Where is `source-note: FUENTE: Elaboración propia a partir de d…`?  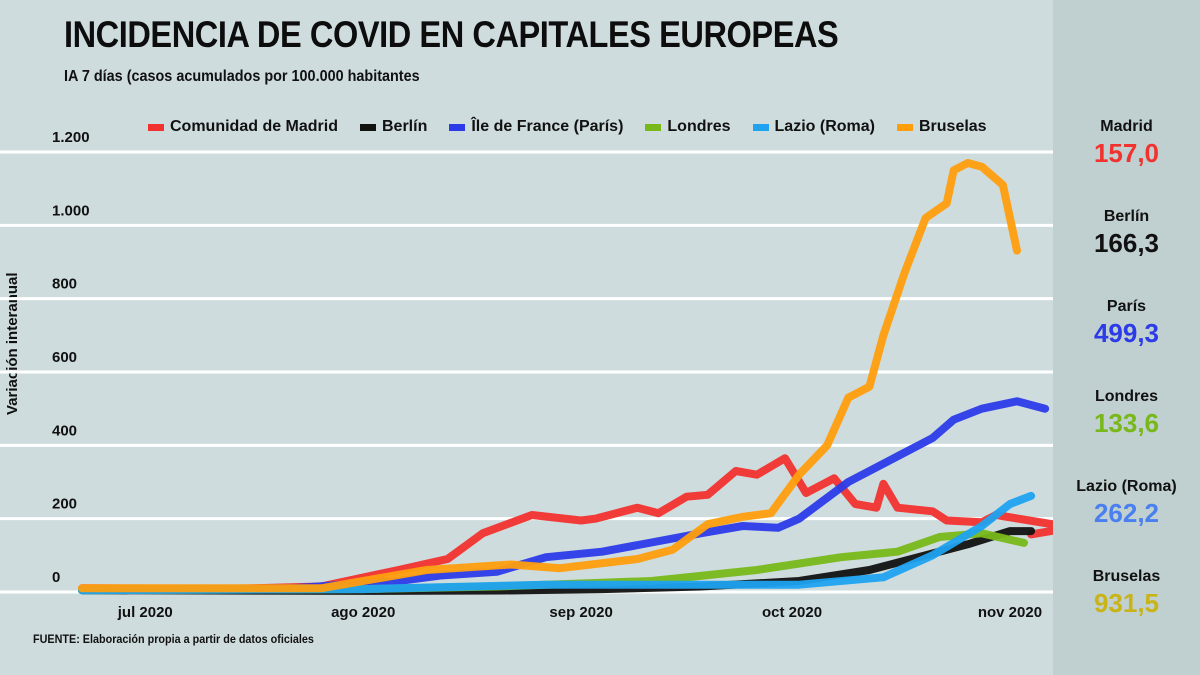
source-note: FUENTE: Elaboración propia a partir de d… is located at coordinates (173, 639).